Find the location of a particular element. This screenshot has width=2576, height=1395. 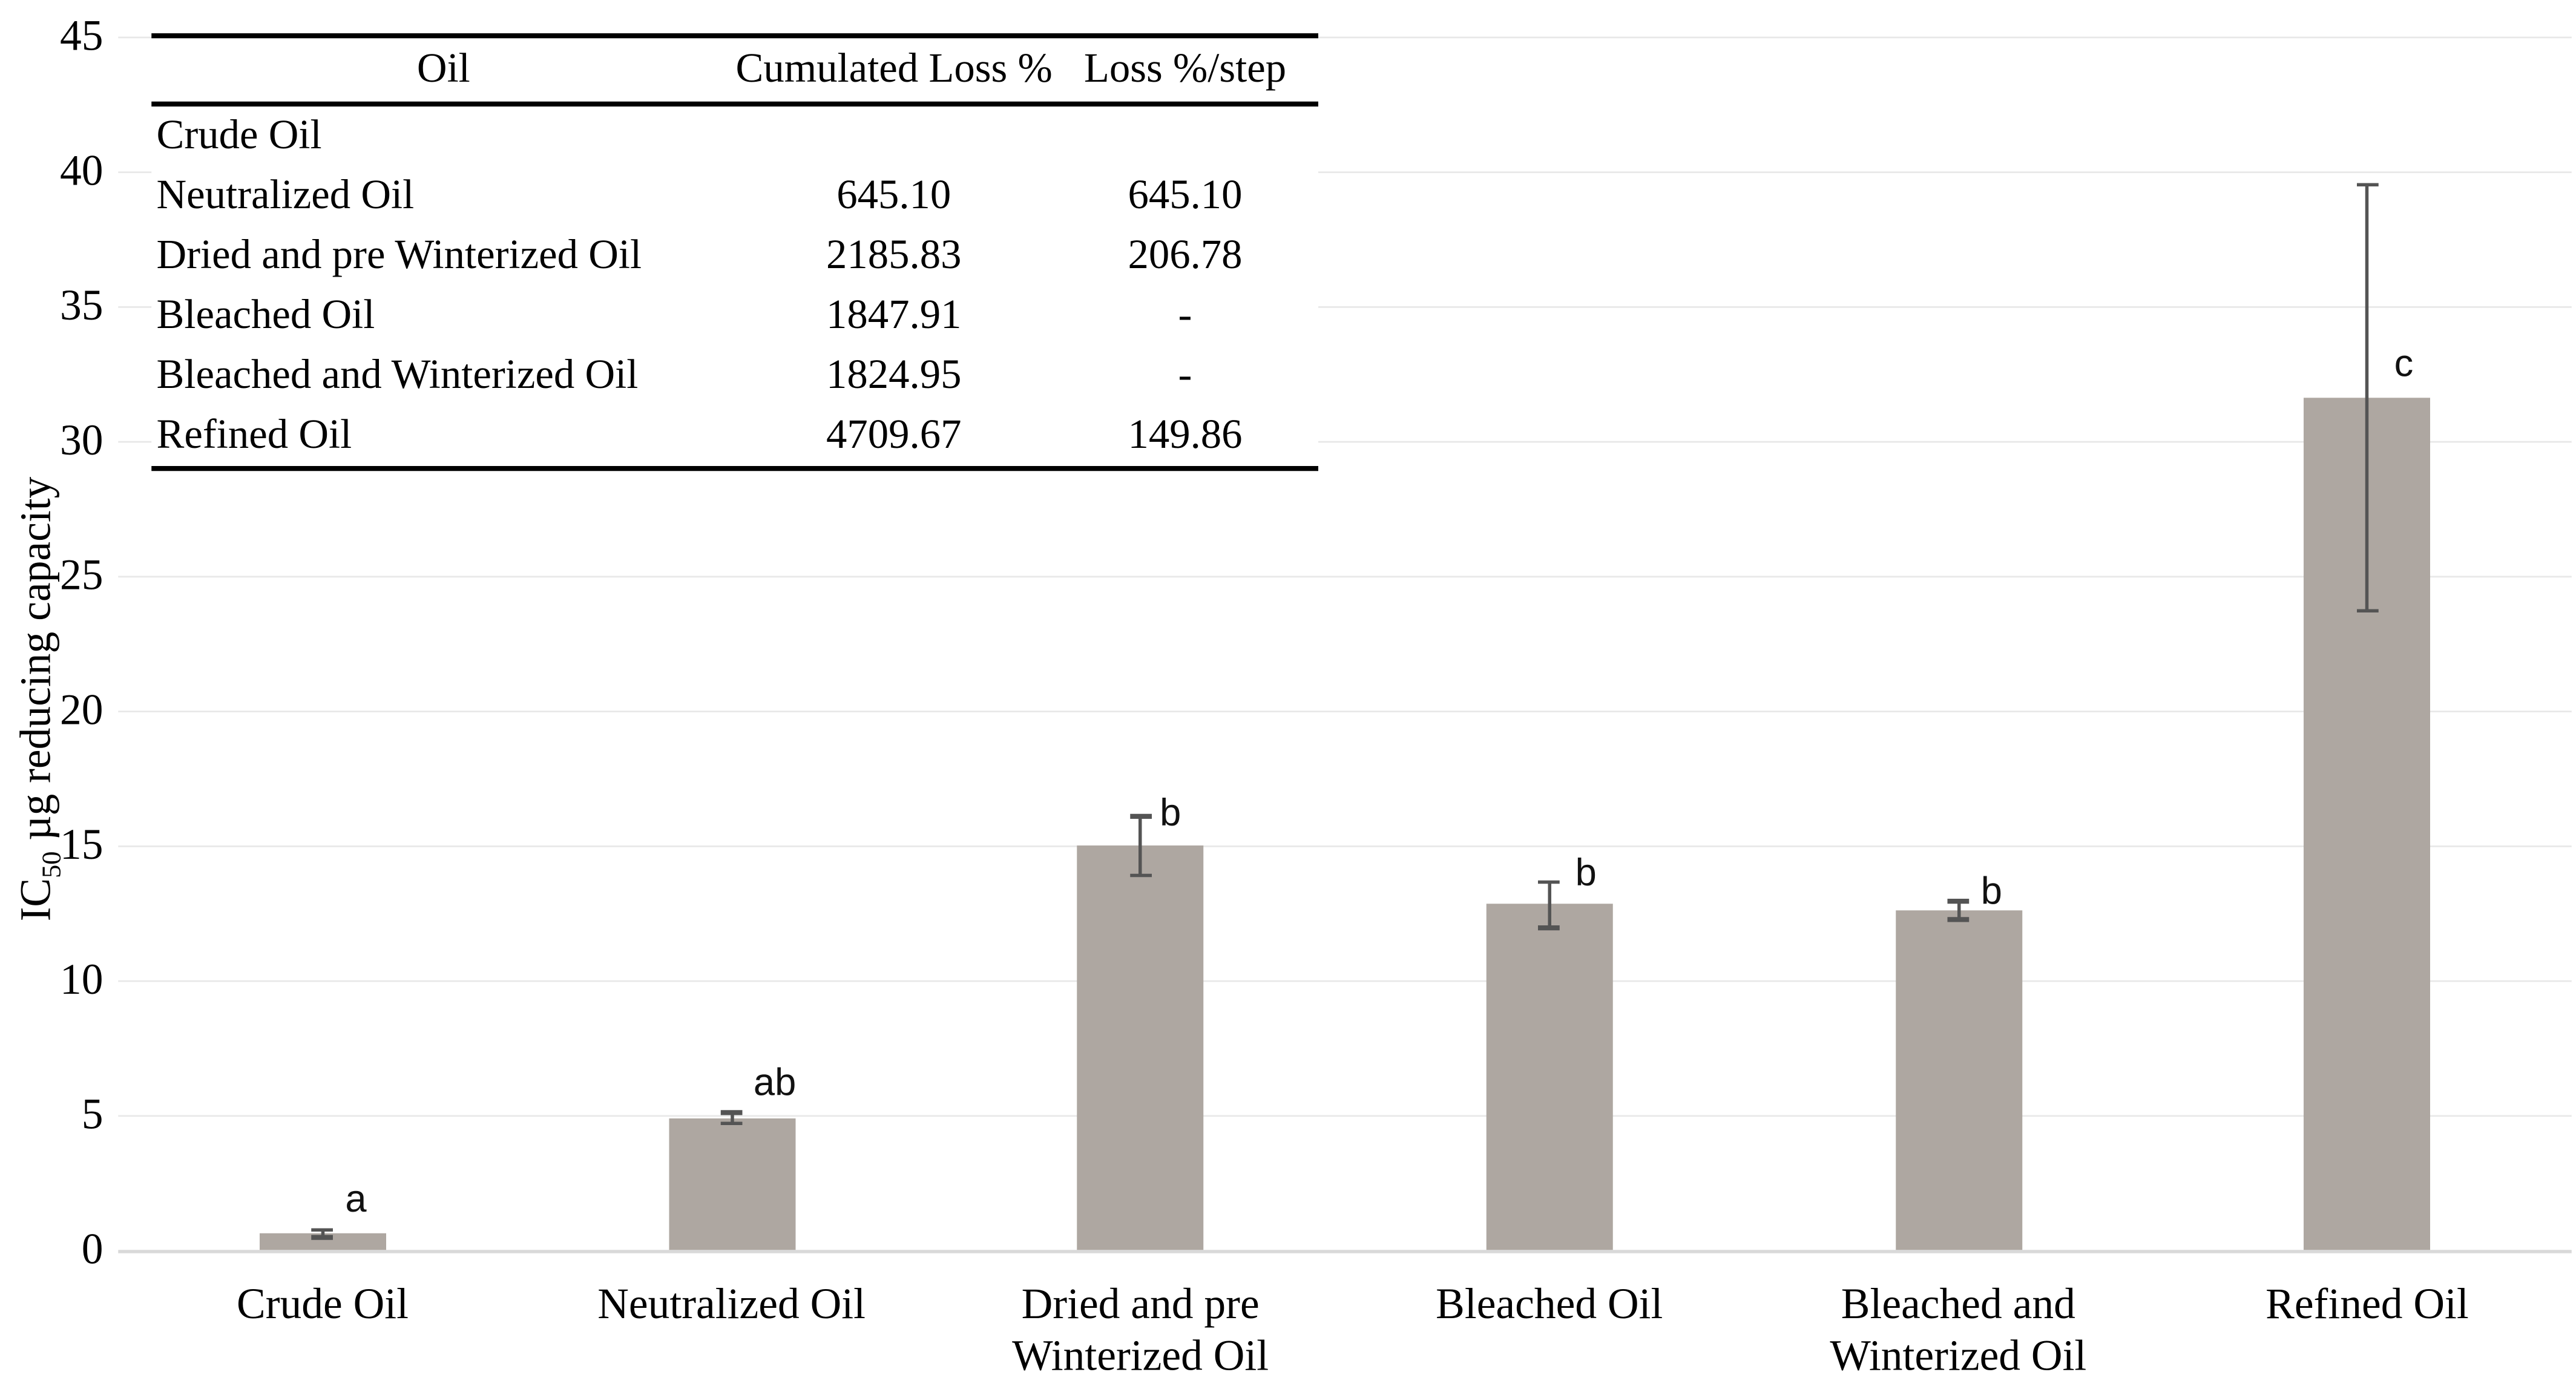

y-tick-label-5: 5 is located at coordinates (92, 1114).